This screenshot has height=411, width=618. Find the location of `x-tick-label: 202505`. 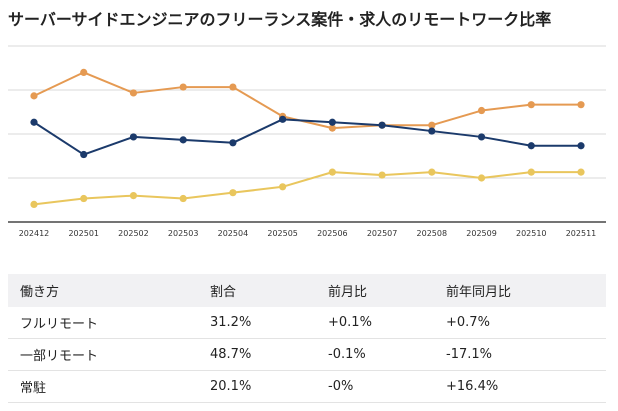

x-tick-label: 202505 is located at coordinates (282, 233).